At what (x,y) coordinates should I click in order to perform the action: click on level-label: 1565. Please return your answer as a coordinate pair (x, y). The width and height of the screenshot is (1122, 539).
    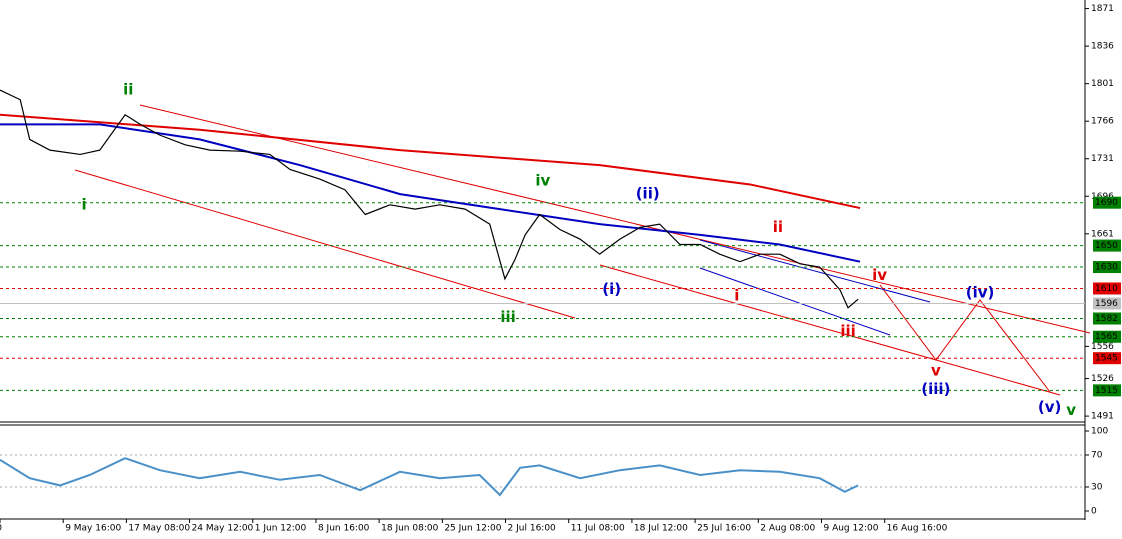
    Looking at the image, I should click on (1106, 337).